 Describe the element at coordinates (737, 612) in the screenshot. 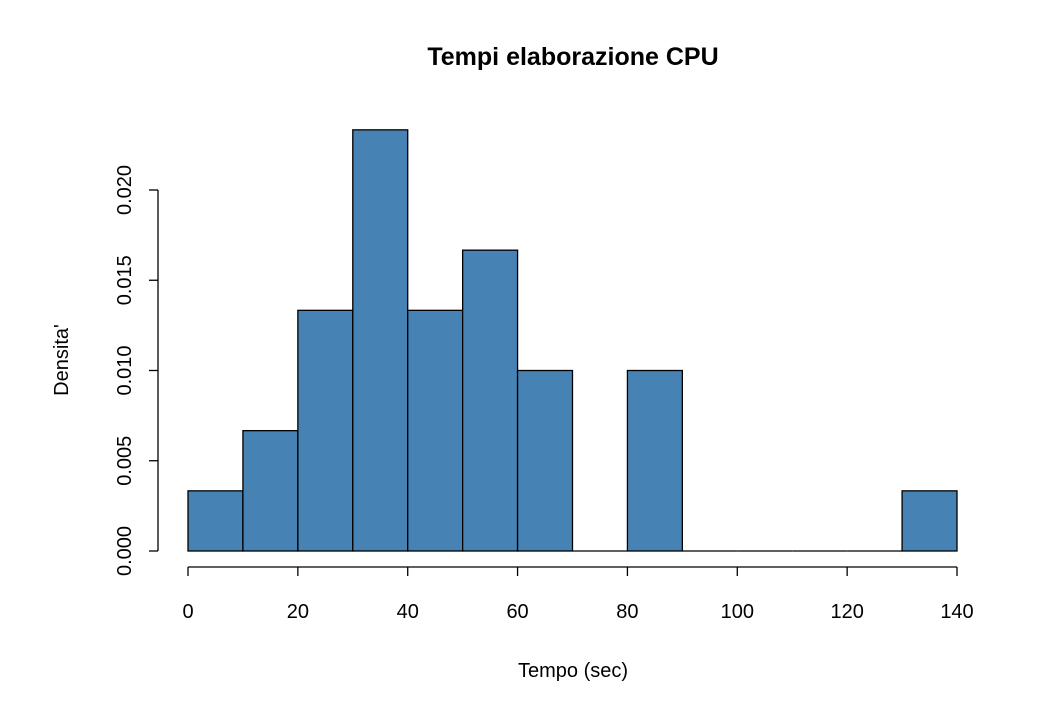

I see `x-tick-label-5: 100` at that location.